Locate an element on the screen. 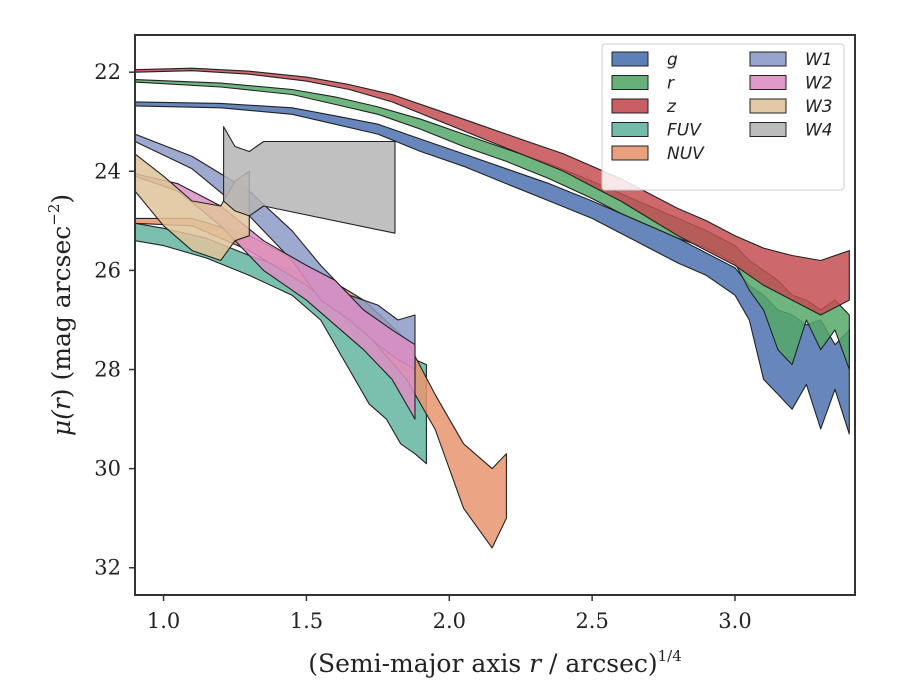 This screenshot has width=900, height=700. legend-item-w1: W1 is located at coordinates (791, 60).